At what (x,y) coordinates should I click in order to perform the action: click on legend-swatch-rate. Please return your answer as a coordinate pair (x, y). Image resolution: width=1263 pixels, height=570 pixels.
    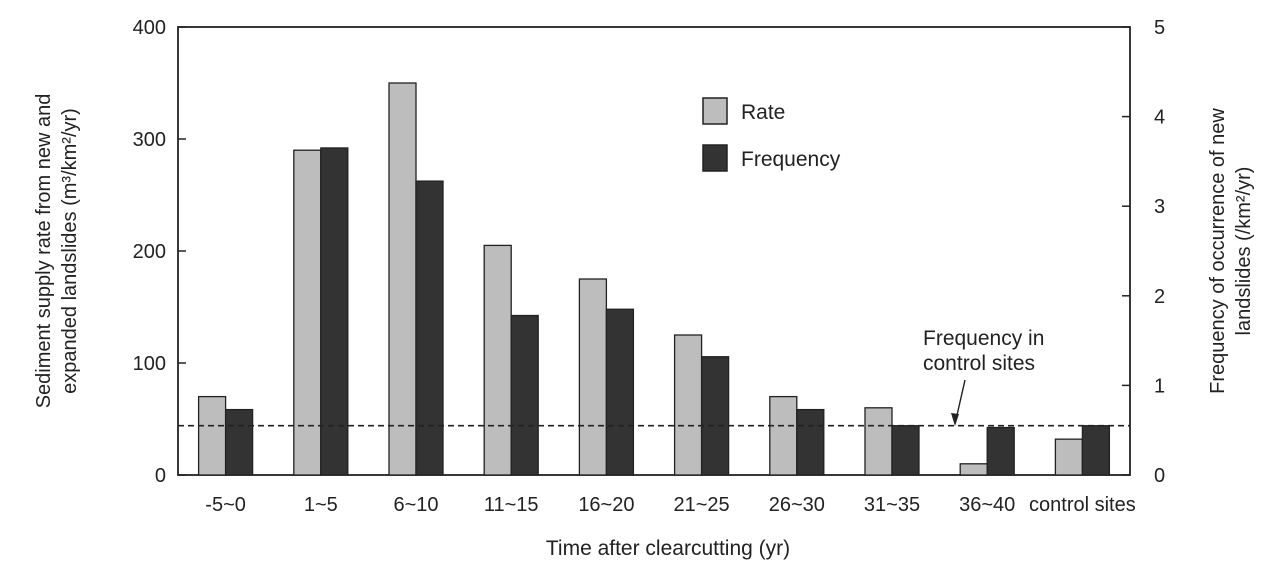
    Looking at the image, I should click on (715, 111).